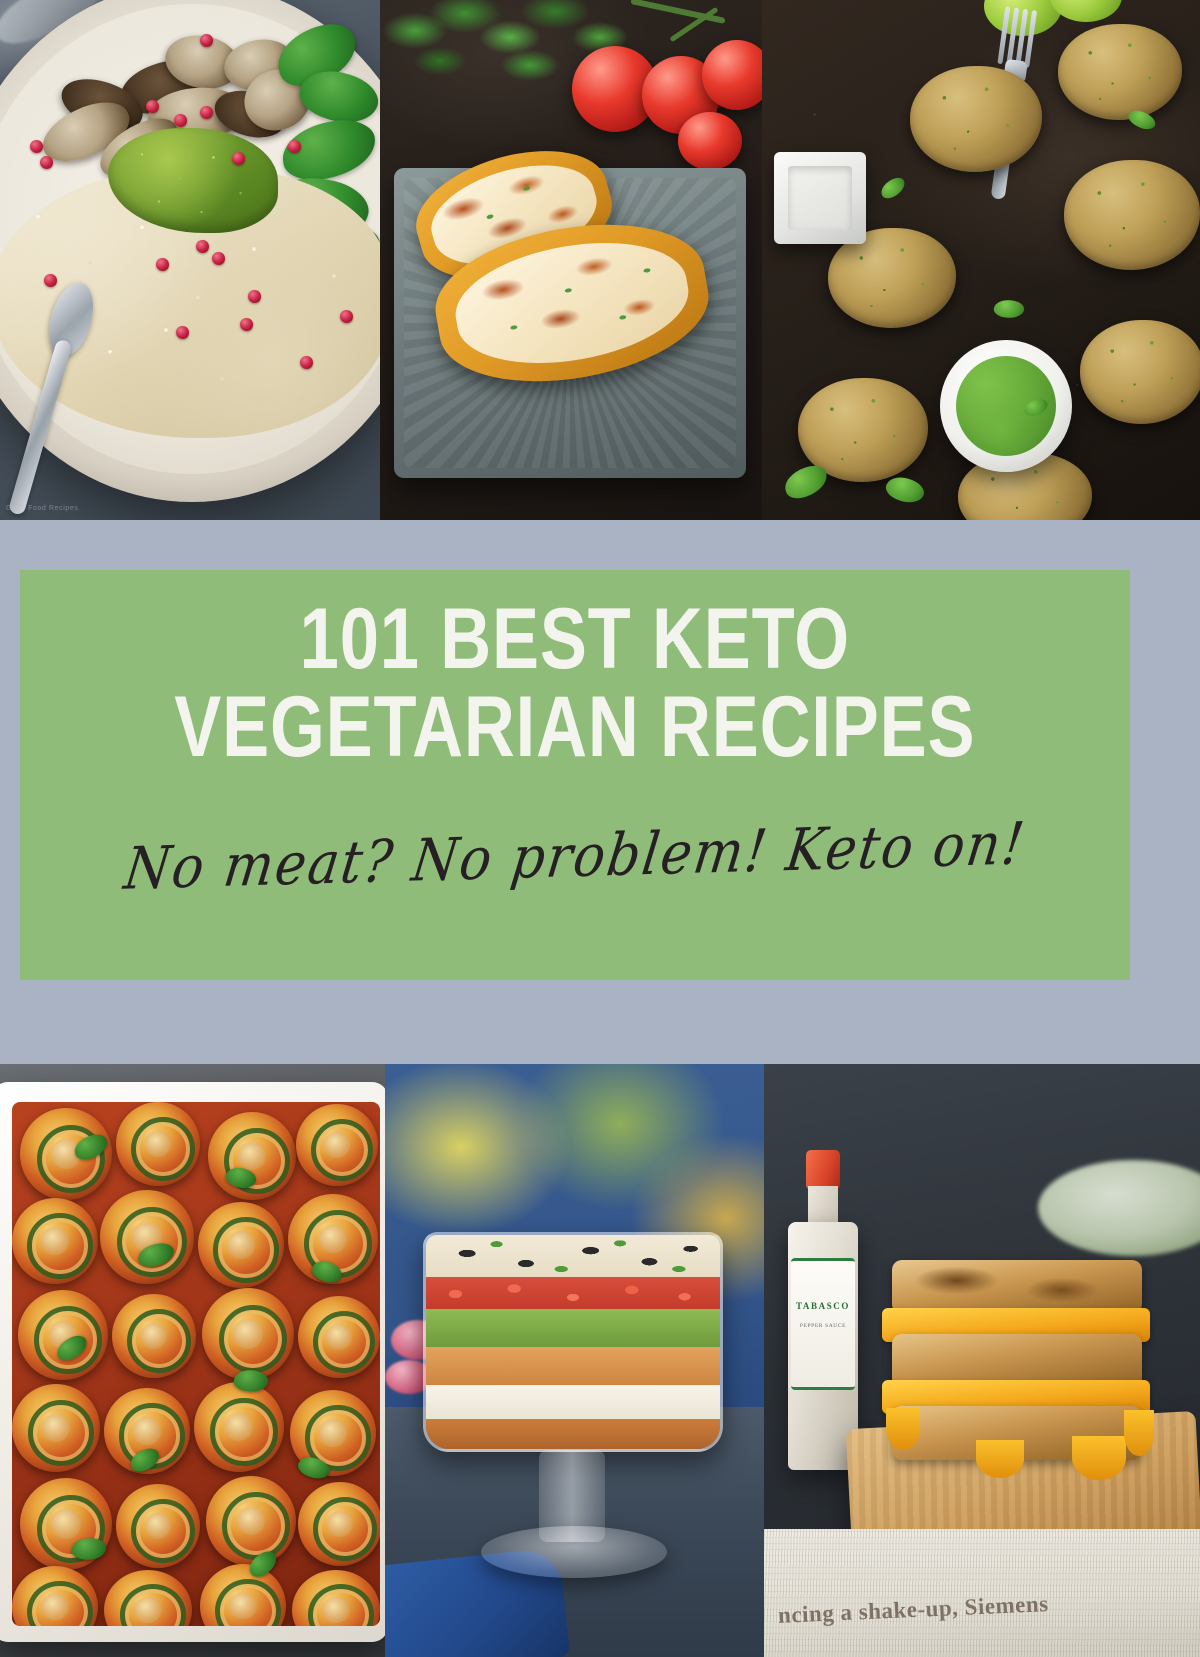 Image resolution: width=1200 pixels, height=1657 pixels. Describe the element at coordinates (1086, 11) in the screenshot. I see `lime-wedge` at that location.